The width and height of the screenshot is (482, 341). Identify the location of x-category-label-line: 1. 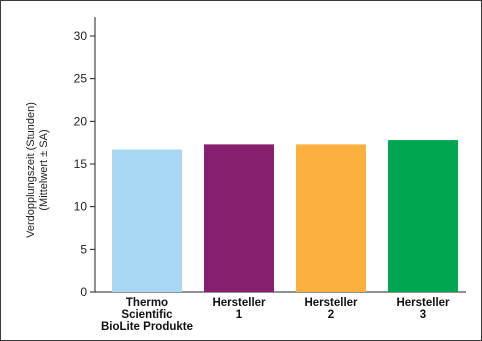
(239, 315).